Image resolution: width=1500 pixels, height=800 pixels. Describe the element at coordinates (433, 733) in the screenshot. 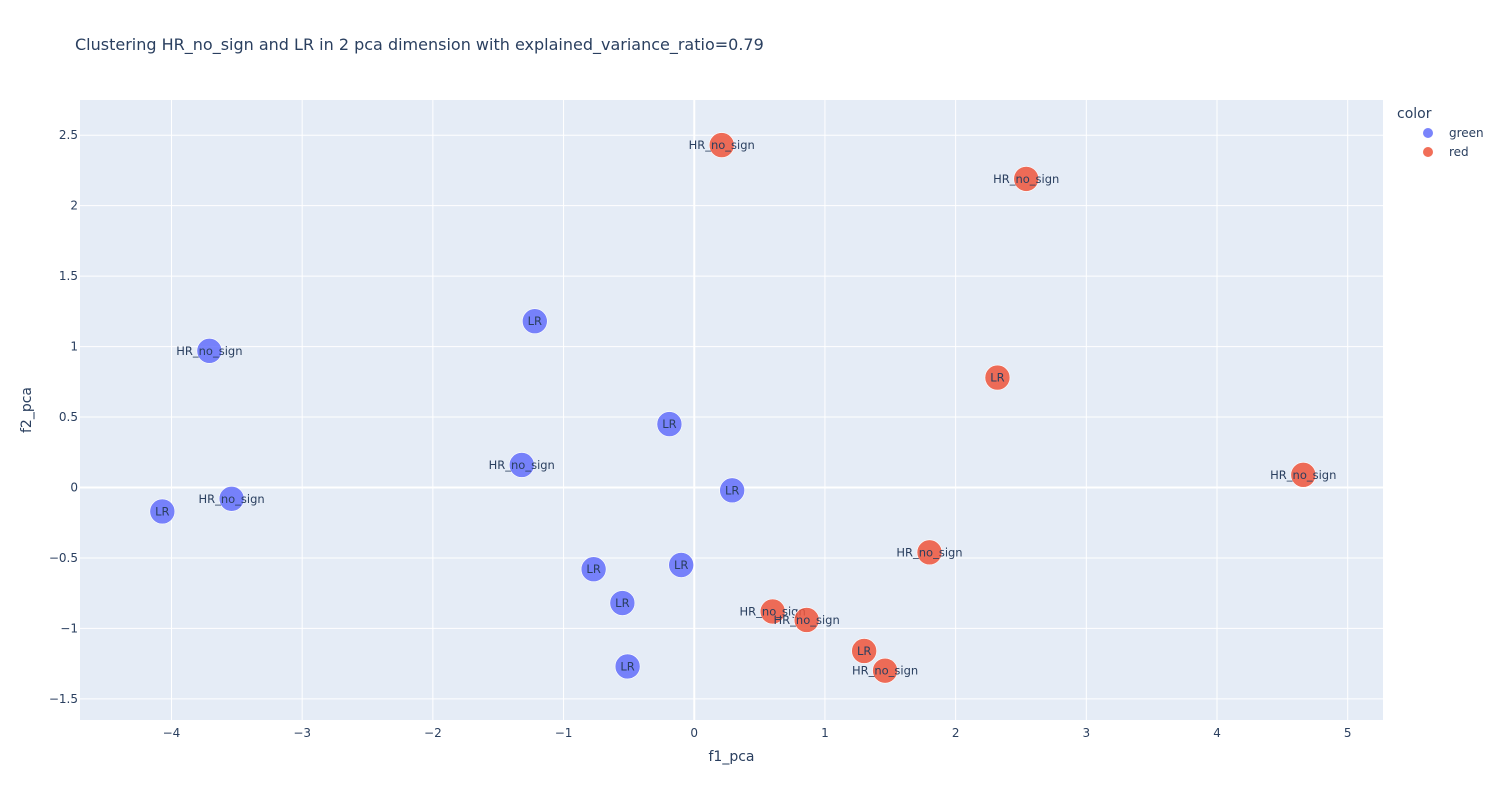

I see `x-tick-label: −2` at that location.